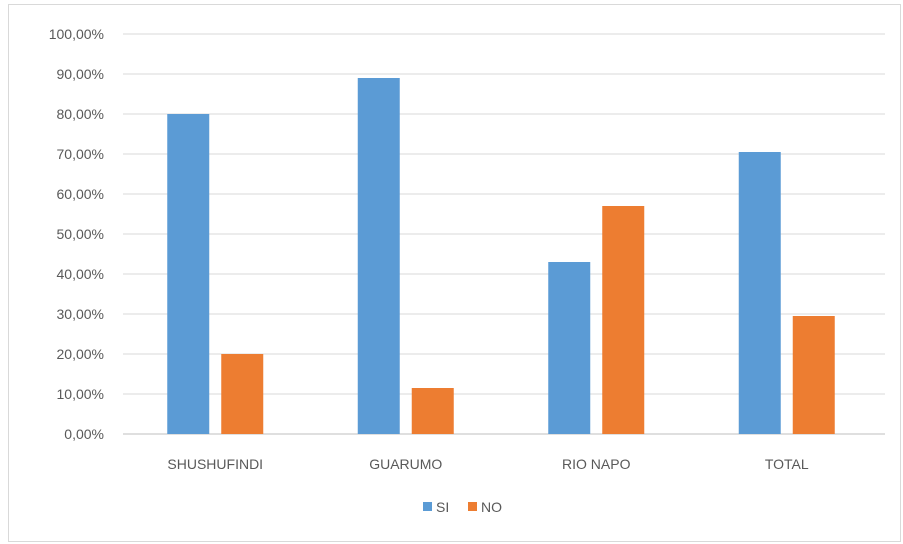 This screenshot has height=544, width=903. Describe the element at coordinates (427, 506) in the screenshot. I see `legend-swatch-si` at that location.